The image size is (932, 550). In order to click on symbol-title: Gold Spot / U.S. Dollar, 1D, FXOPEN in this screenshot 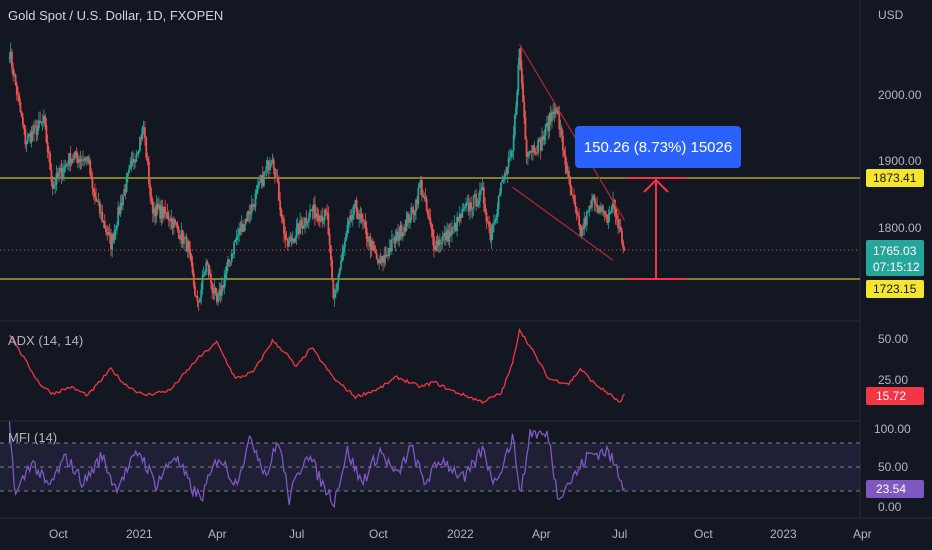, I will do `click(116, 15)`.